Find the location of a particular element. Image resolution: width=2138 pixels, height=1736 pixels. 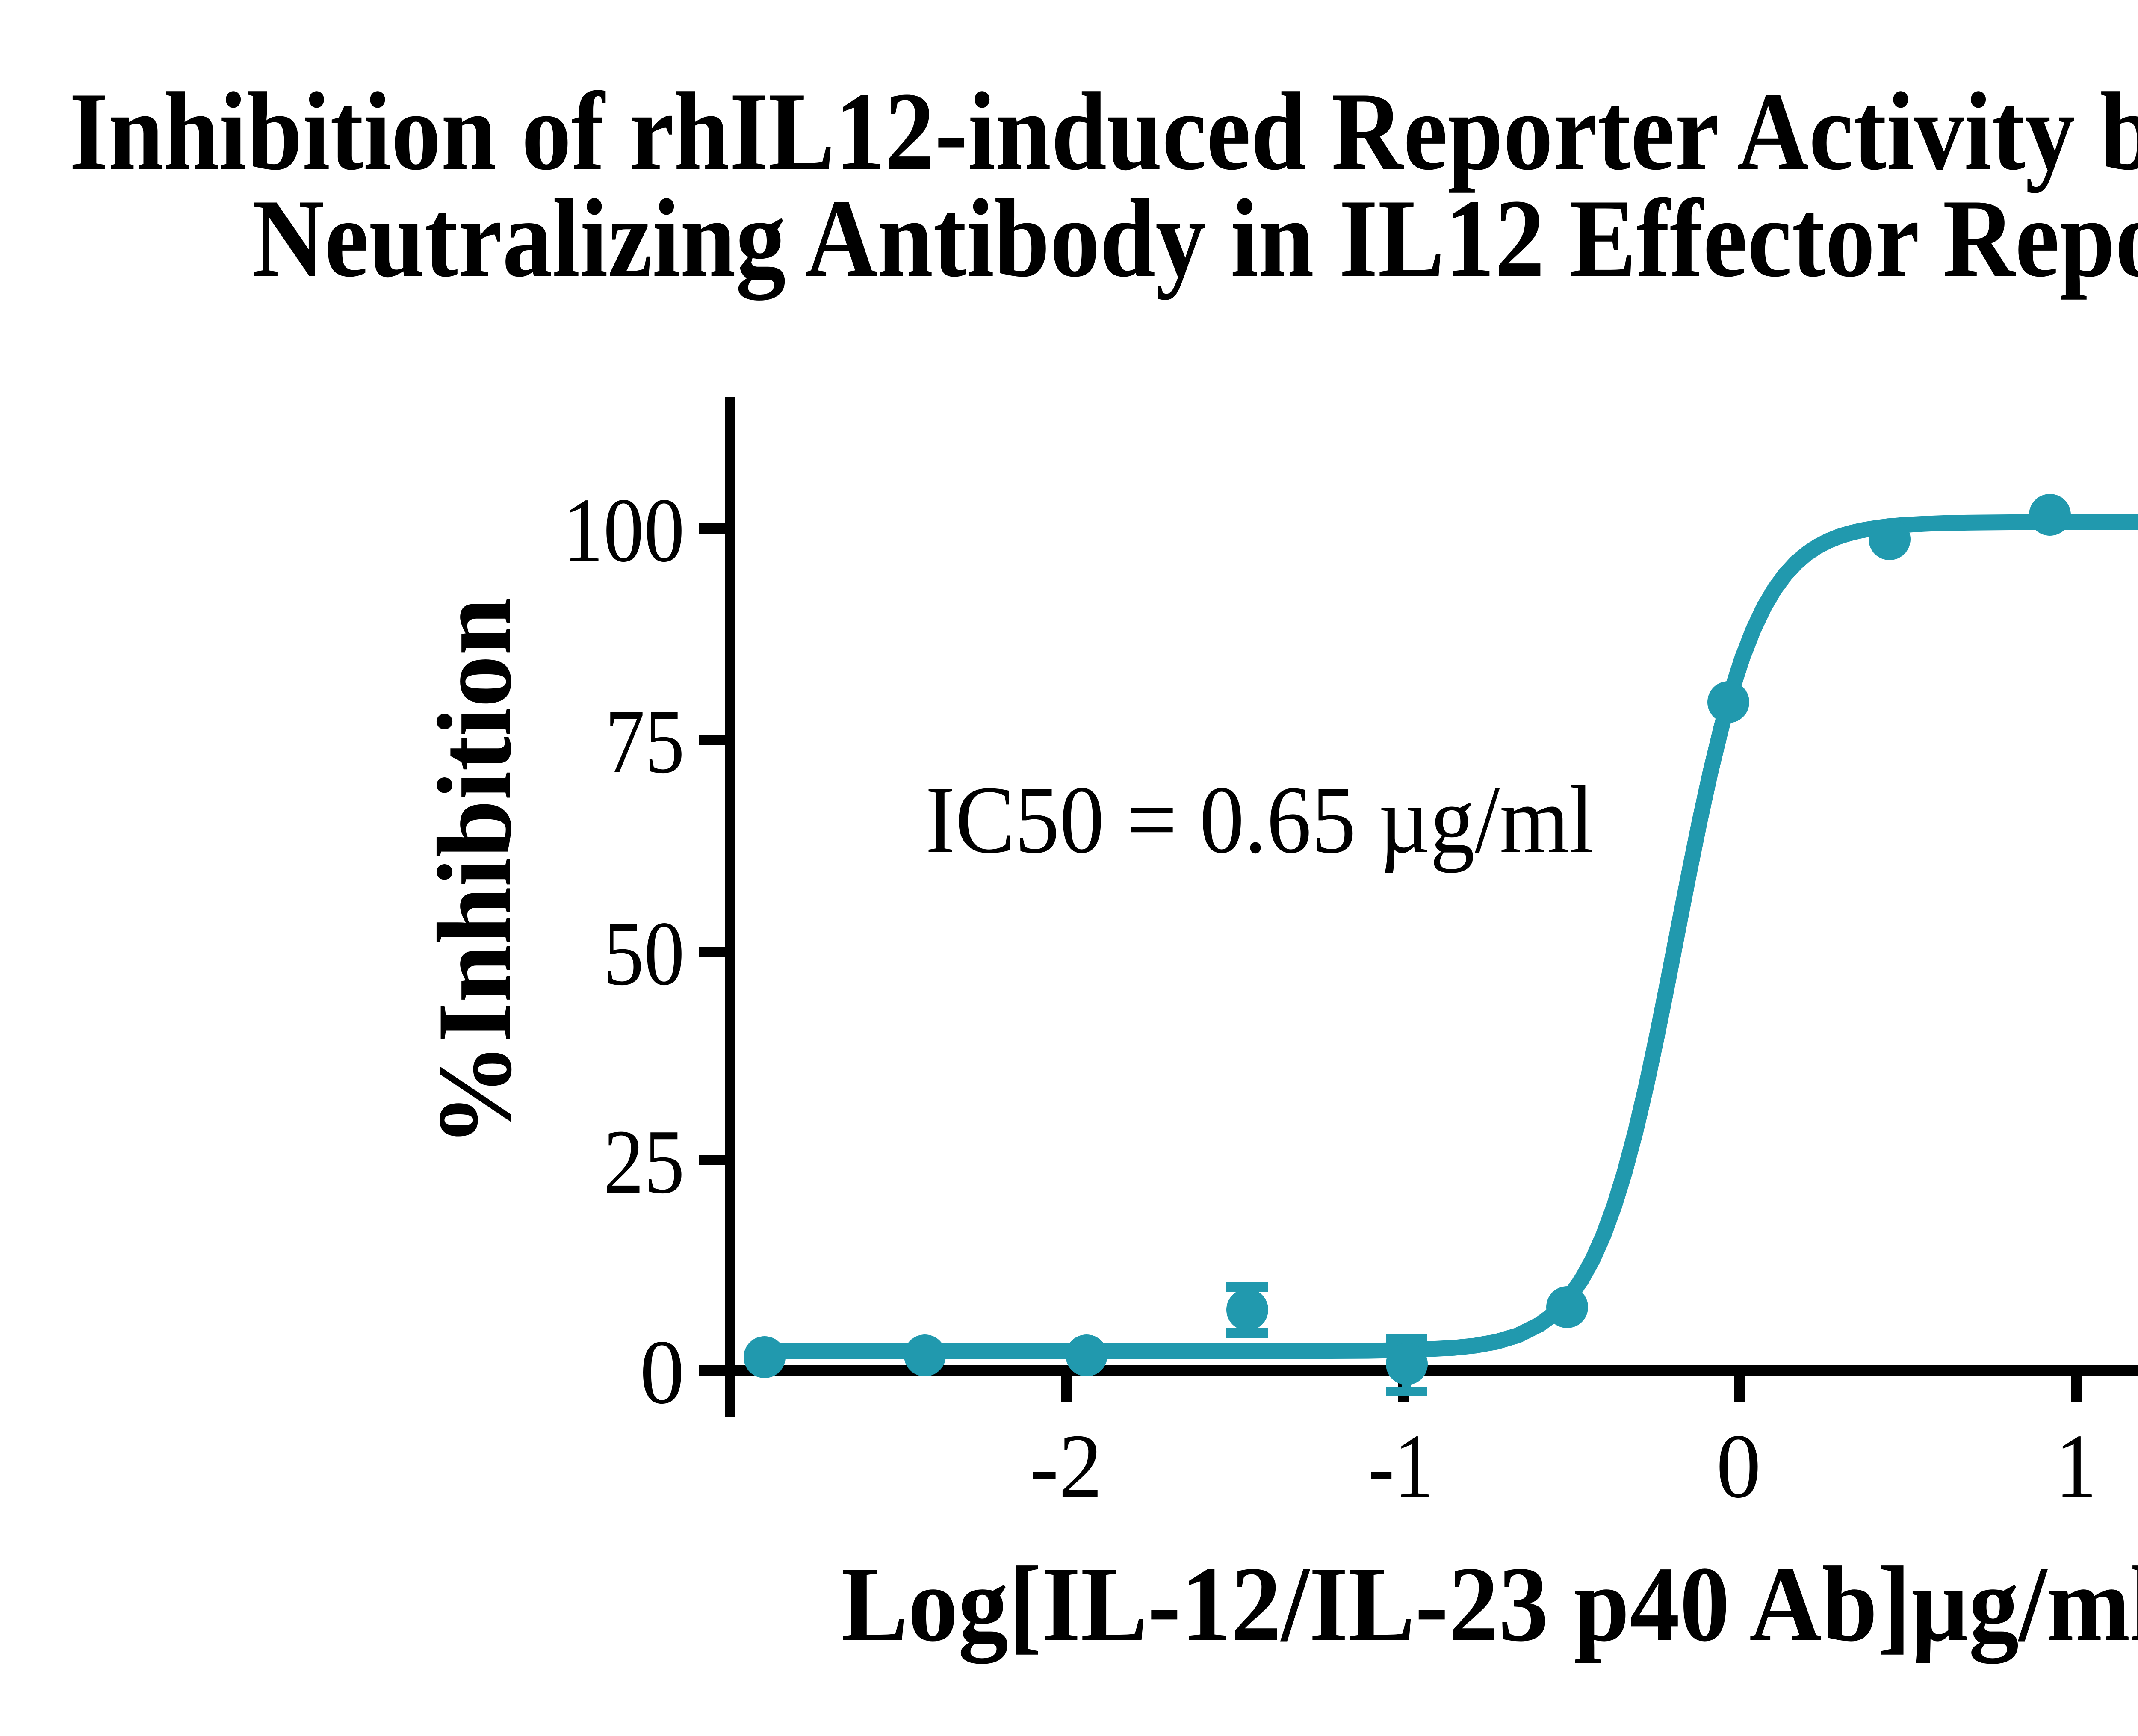

svg-text: 1 is located at coordinates (2076, 1466).